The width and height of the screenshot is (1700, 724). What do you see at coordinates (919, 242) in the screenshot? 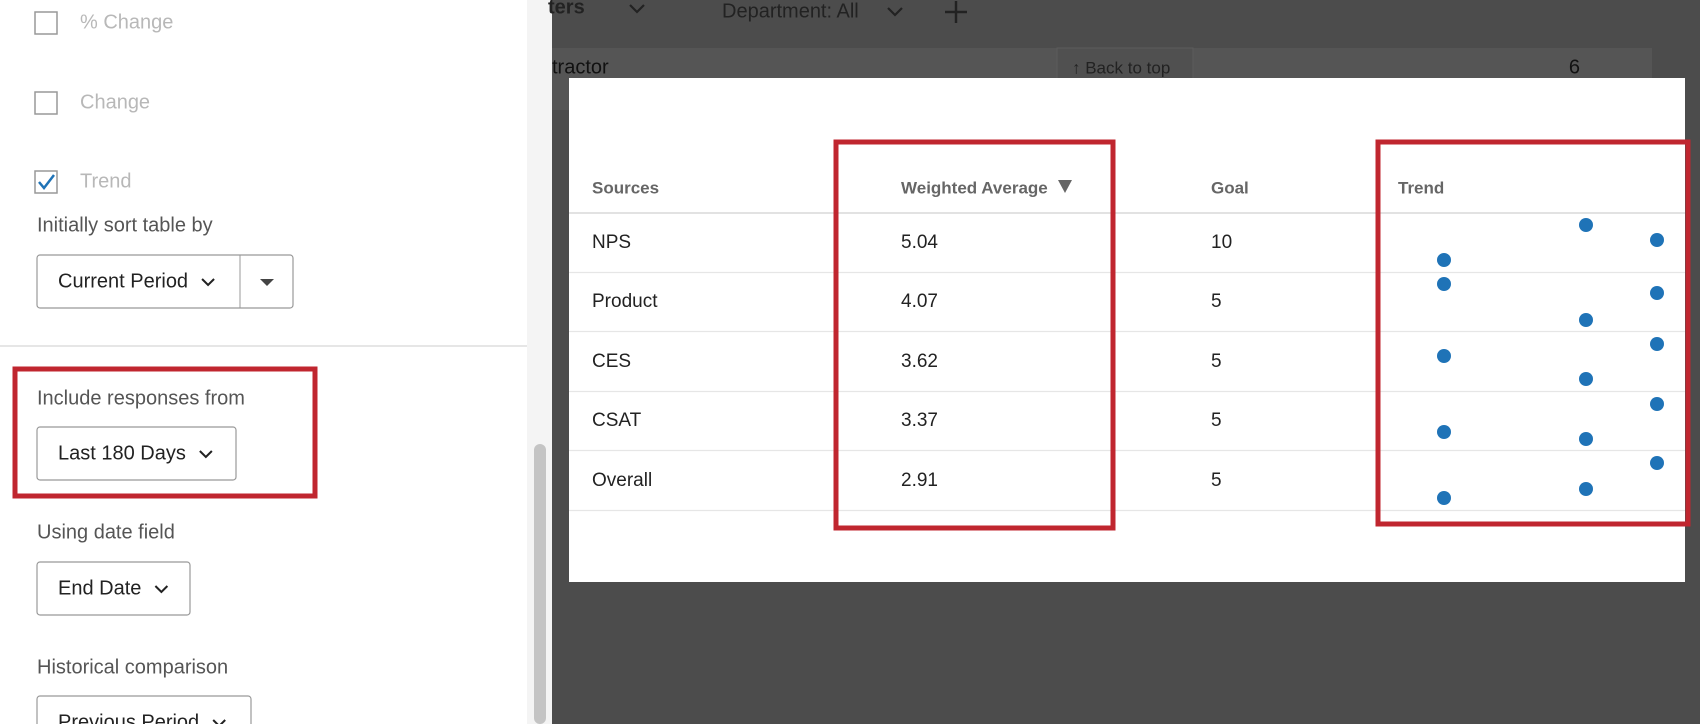
I see `weighted-average: 5.04` at bounding box center [919, 242].